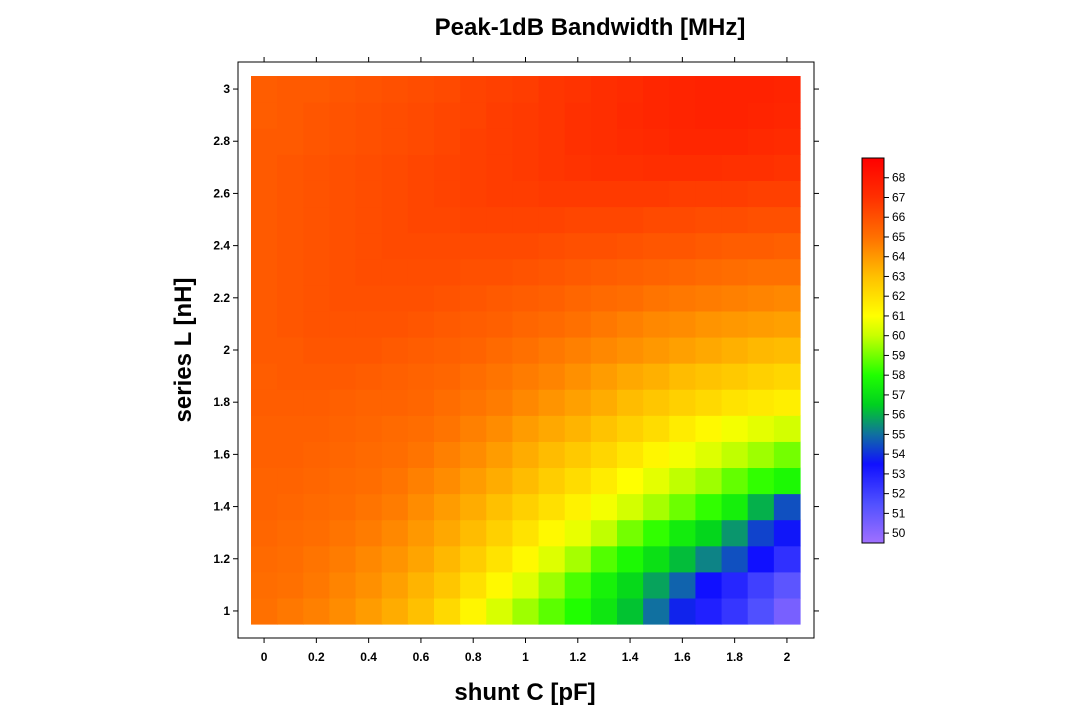  What do you see at coordinates (221, 193) in the screenshot?
I see `y-tick-label: 2.6` at bounding box center [221, 193].